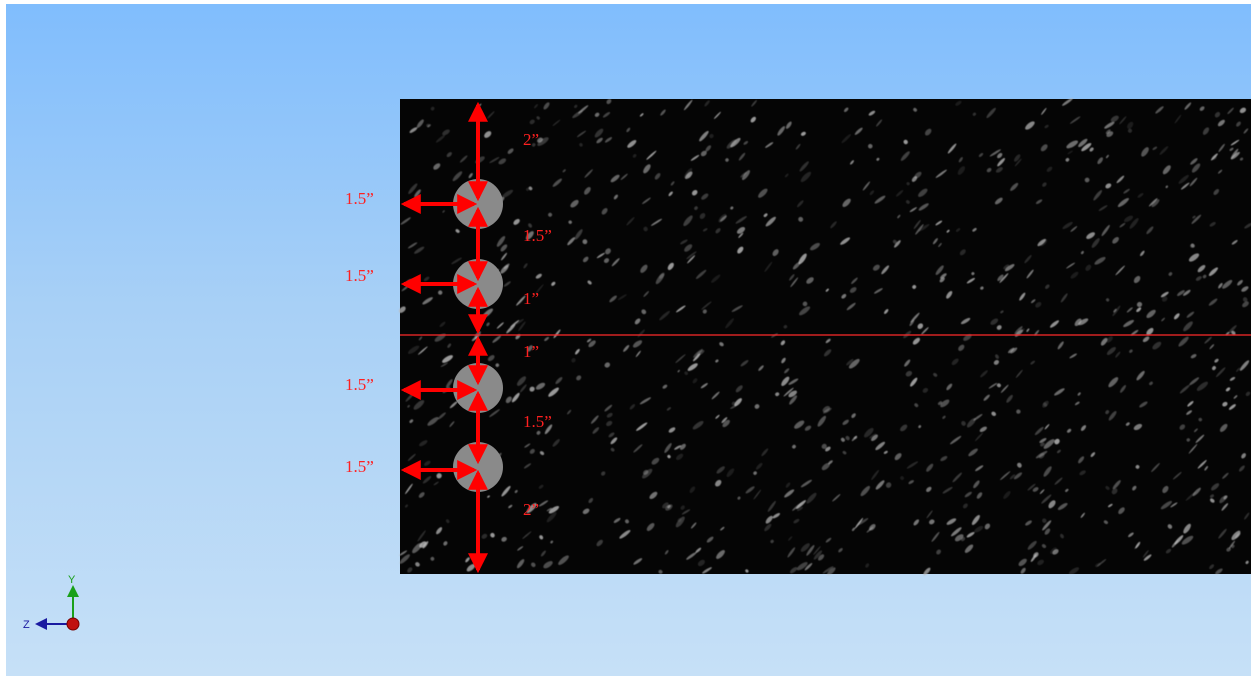  I want to click on y-axis-arrow-icon, so click(73, 591).